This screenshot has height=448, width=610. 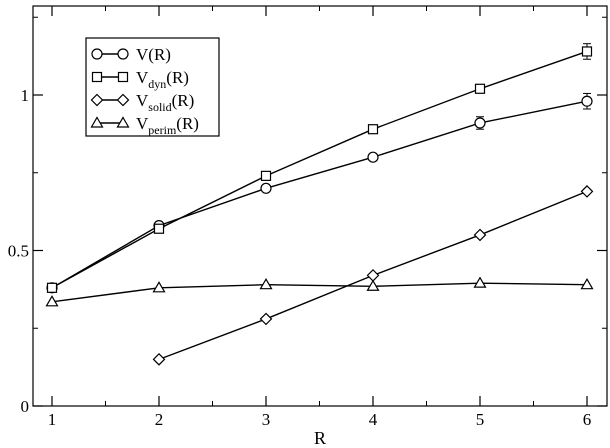 I want to click on legend-label: Vdyn(R), so click(x=162, y=79).